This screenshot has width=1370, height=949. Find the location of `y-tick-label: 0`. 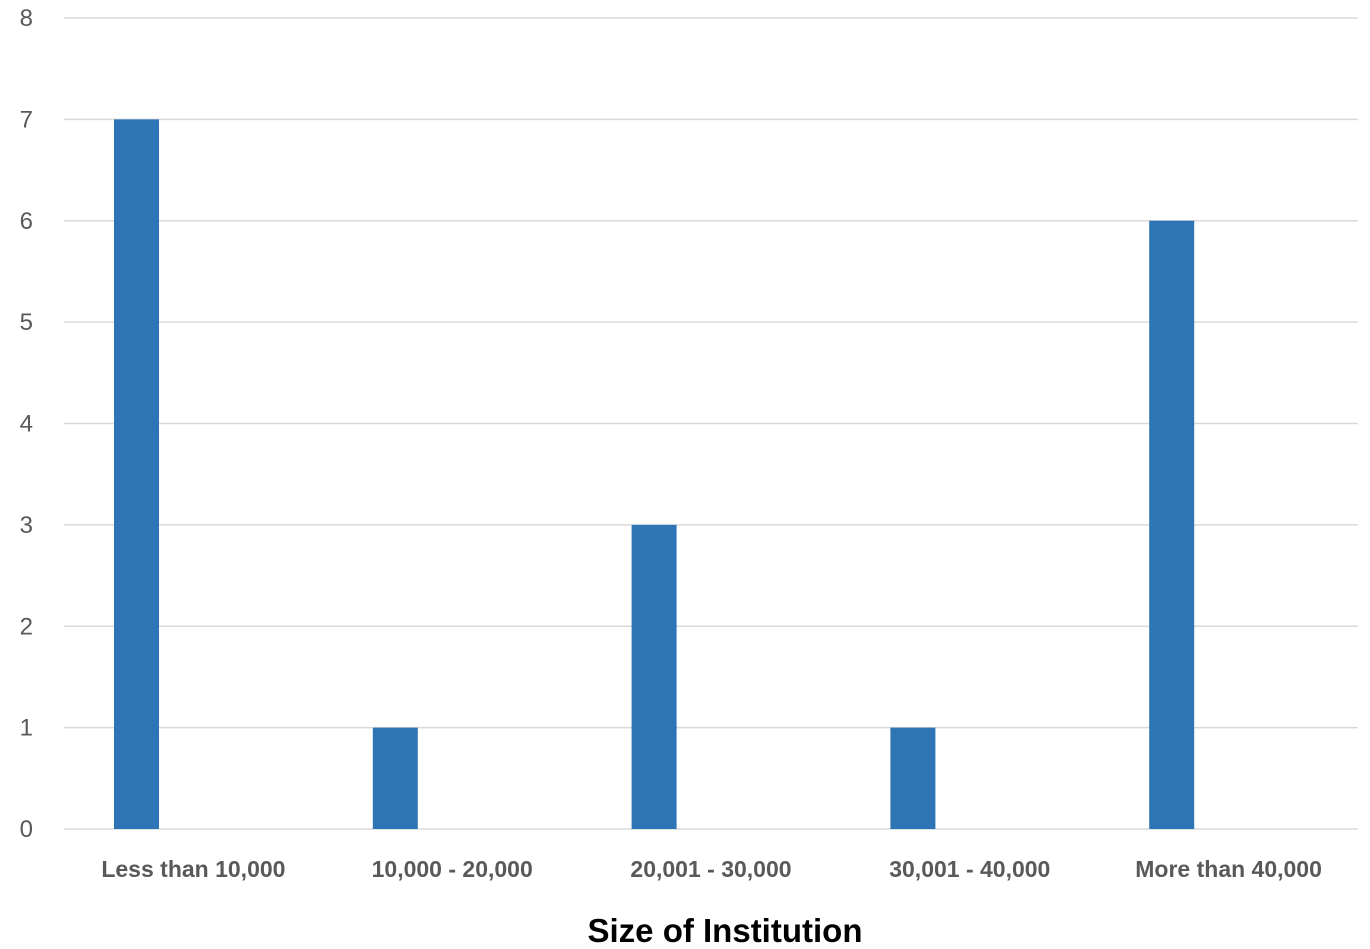

y-tick-label: 0 is located at coordinates (26, 829).